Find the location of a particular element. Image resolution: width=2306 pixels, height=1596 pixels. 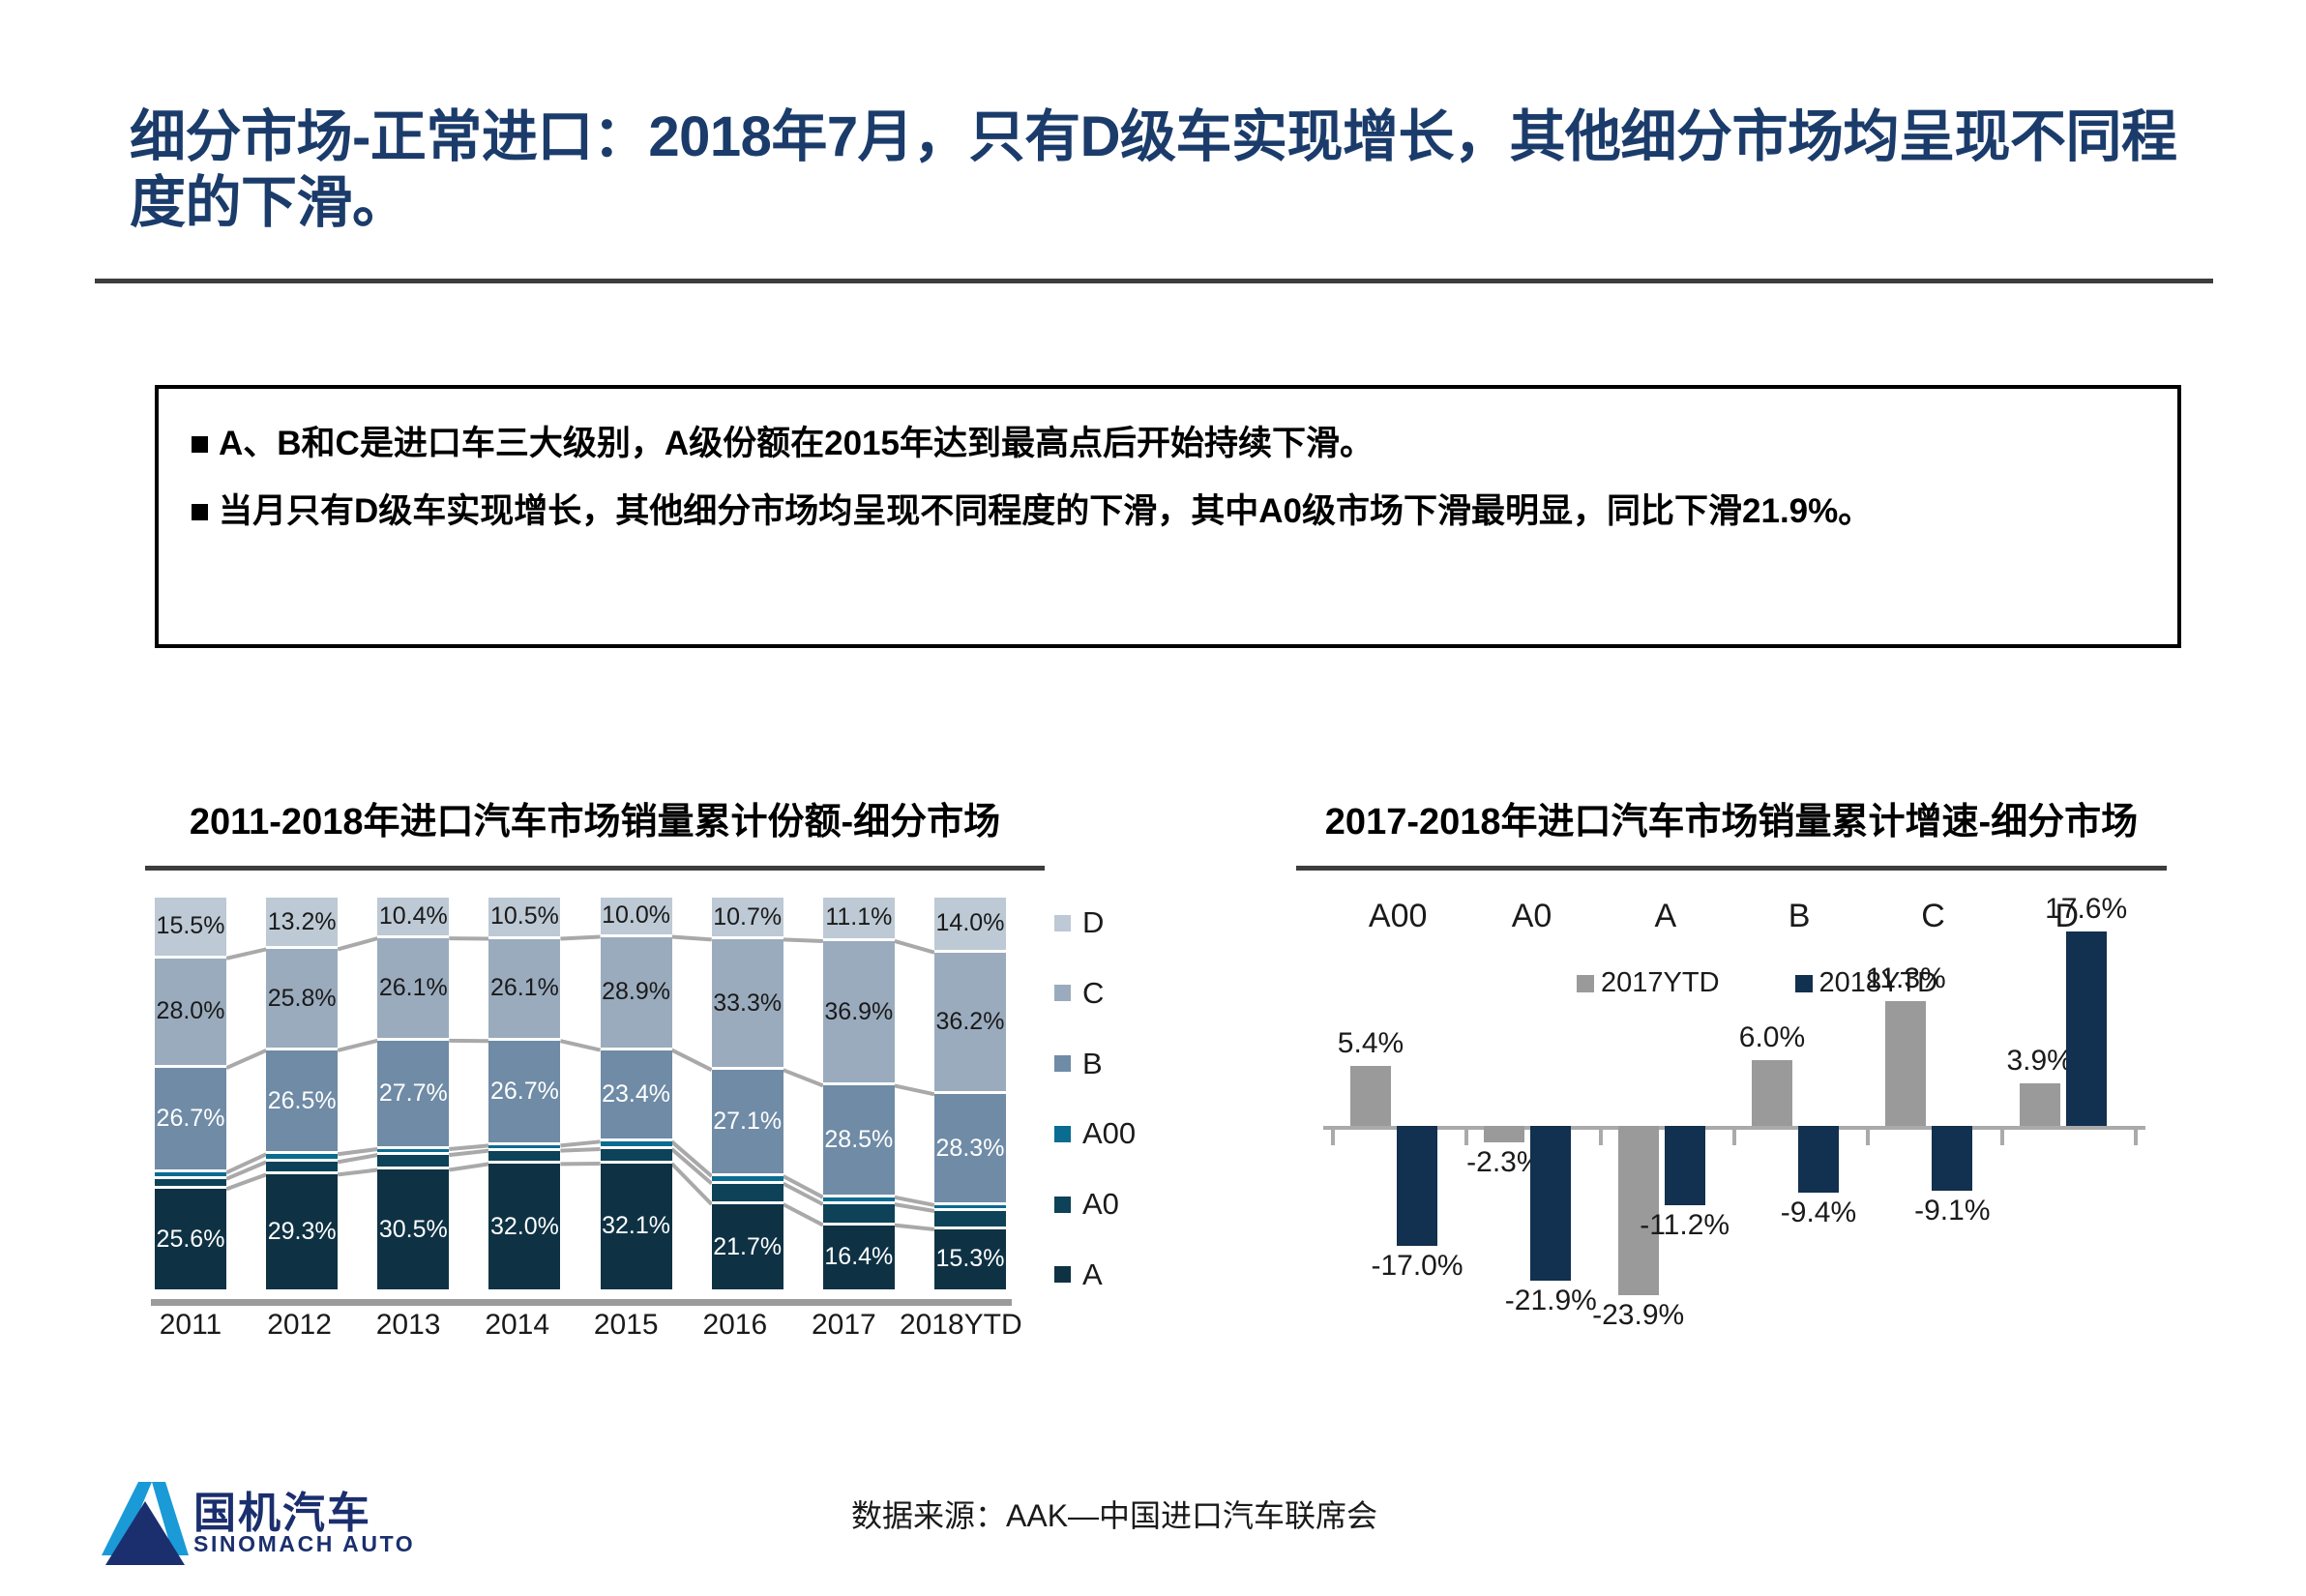

stack-segment-b: 27.7% is located at coordinates (413, 1094).